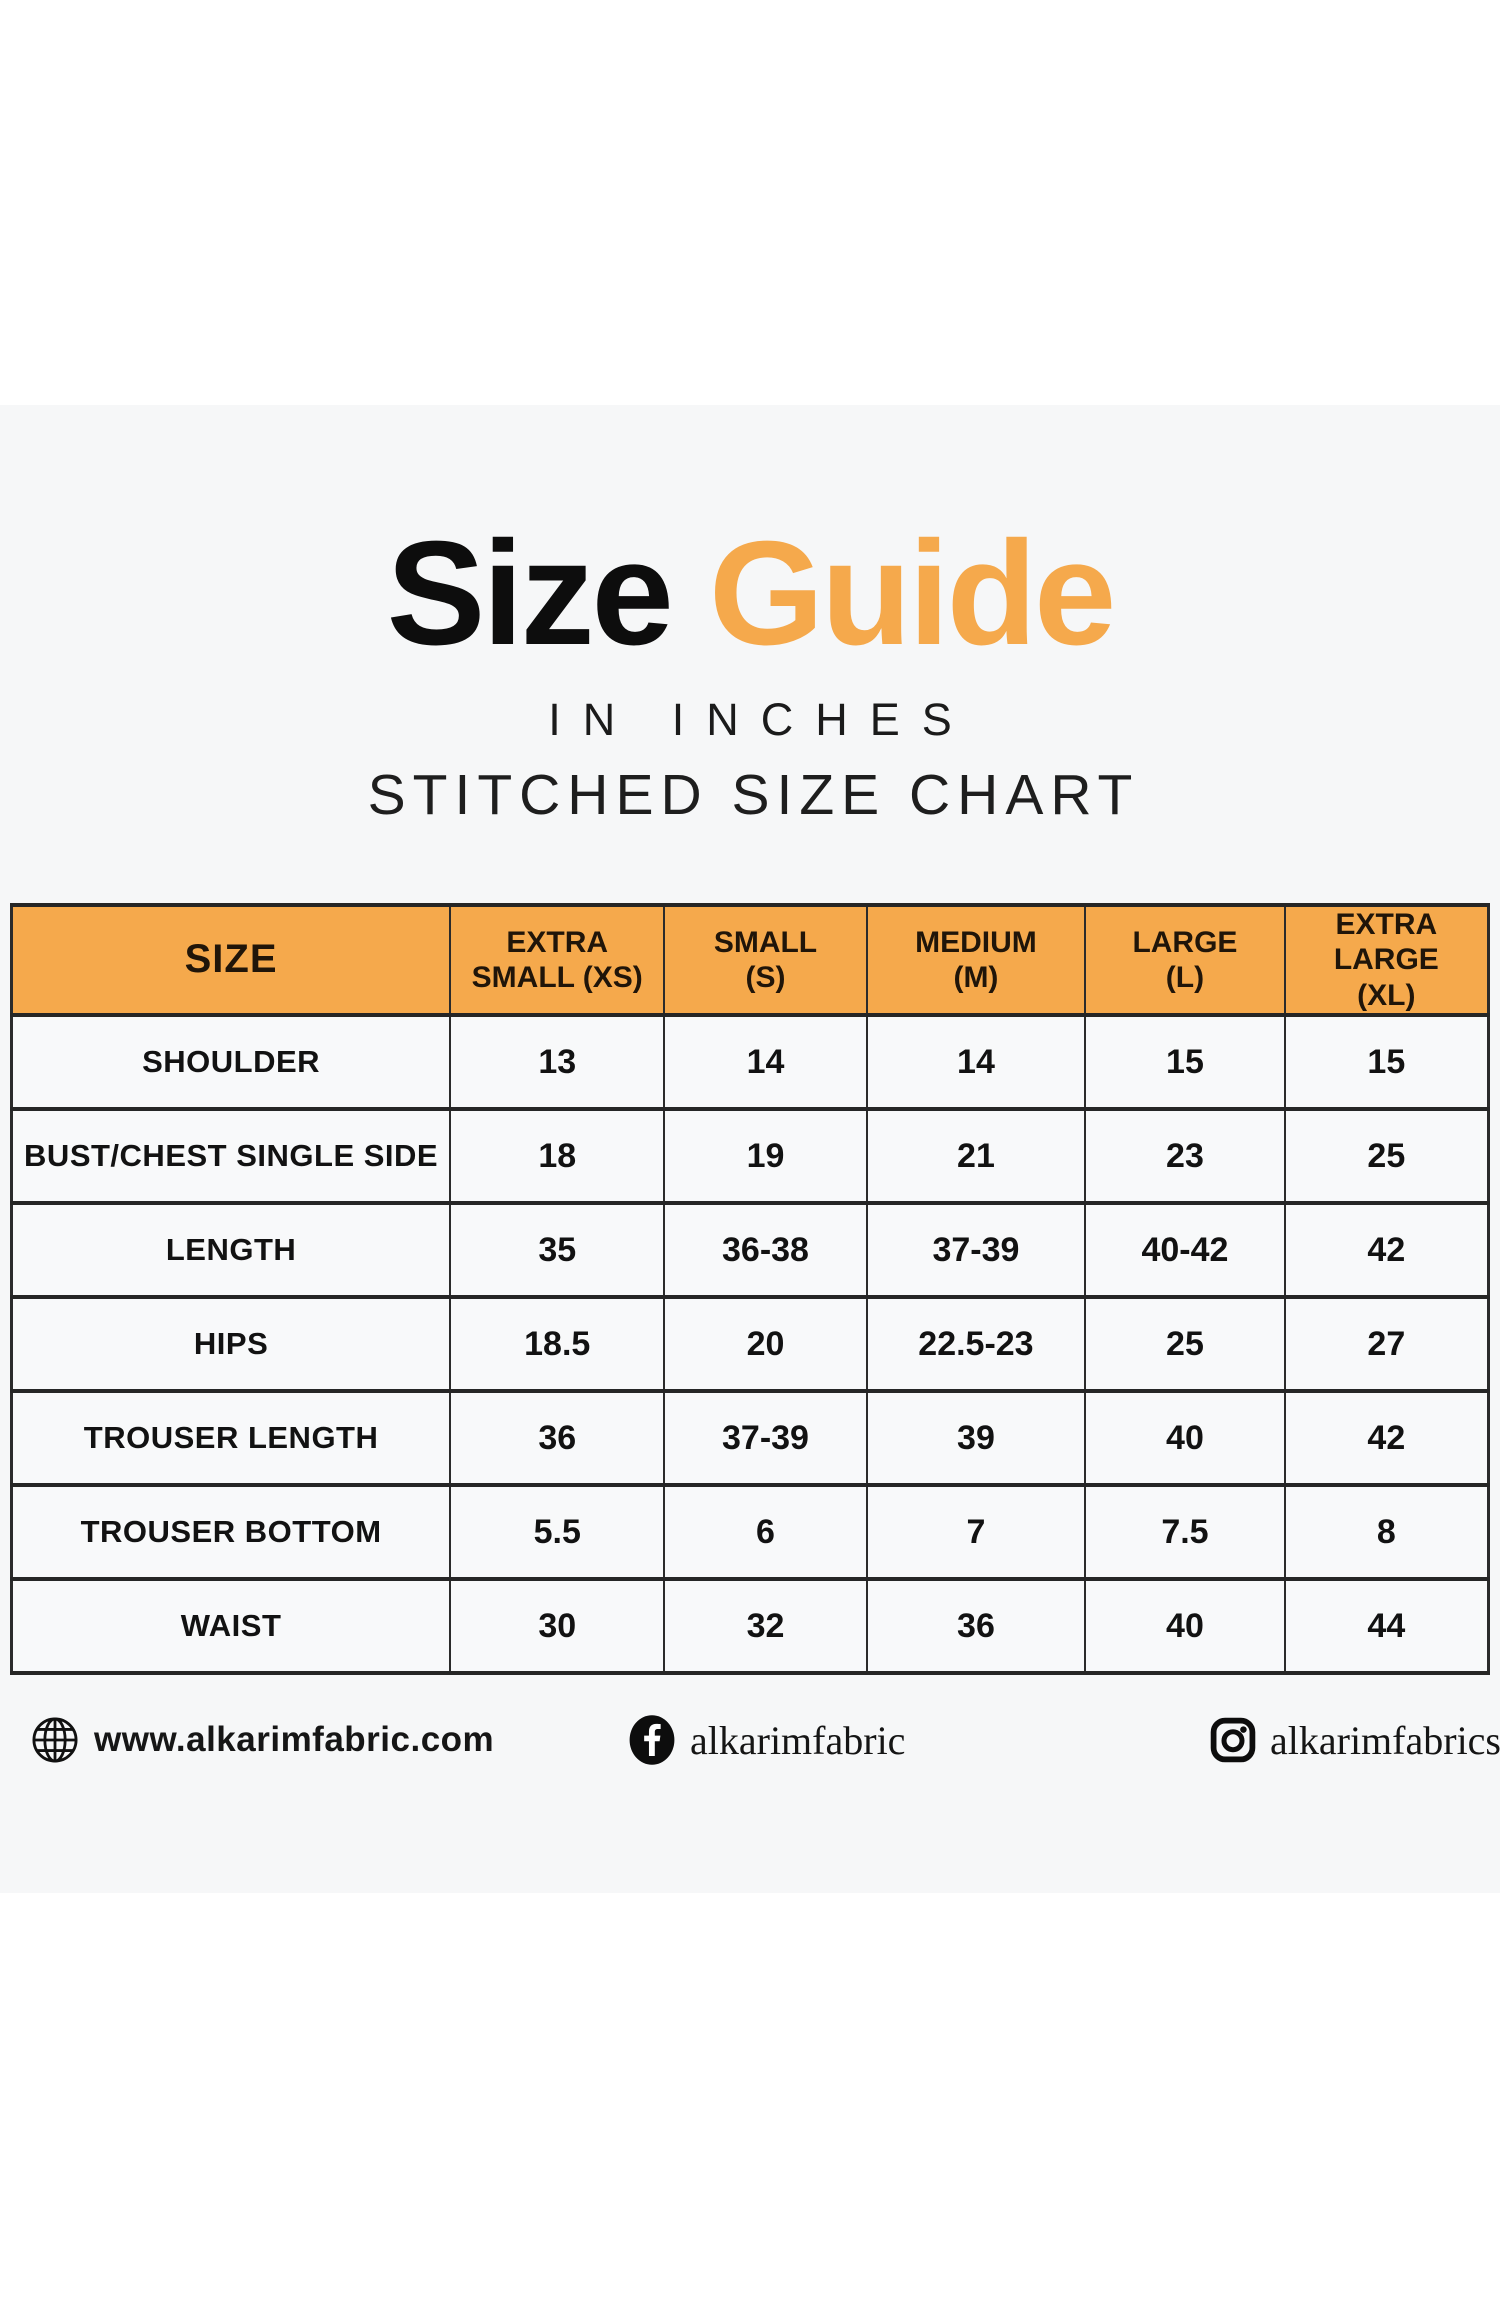 Image resolution: width=1500 pixels, height=2300 pixels. Describe the element at coordinates (1233, 1740) in the screenshot. I see `instagram-icon` at that location.